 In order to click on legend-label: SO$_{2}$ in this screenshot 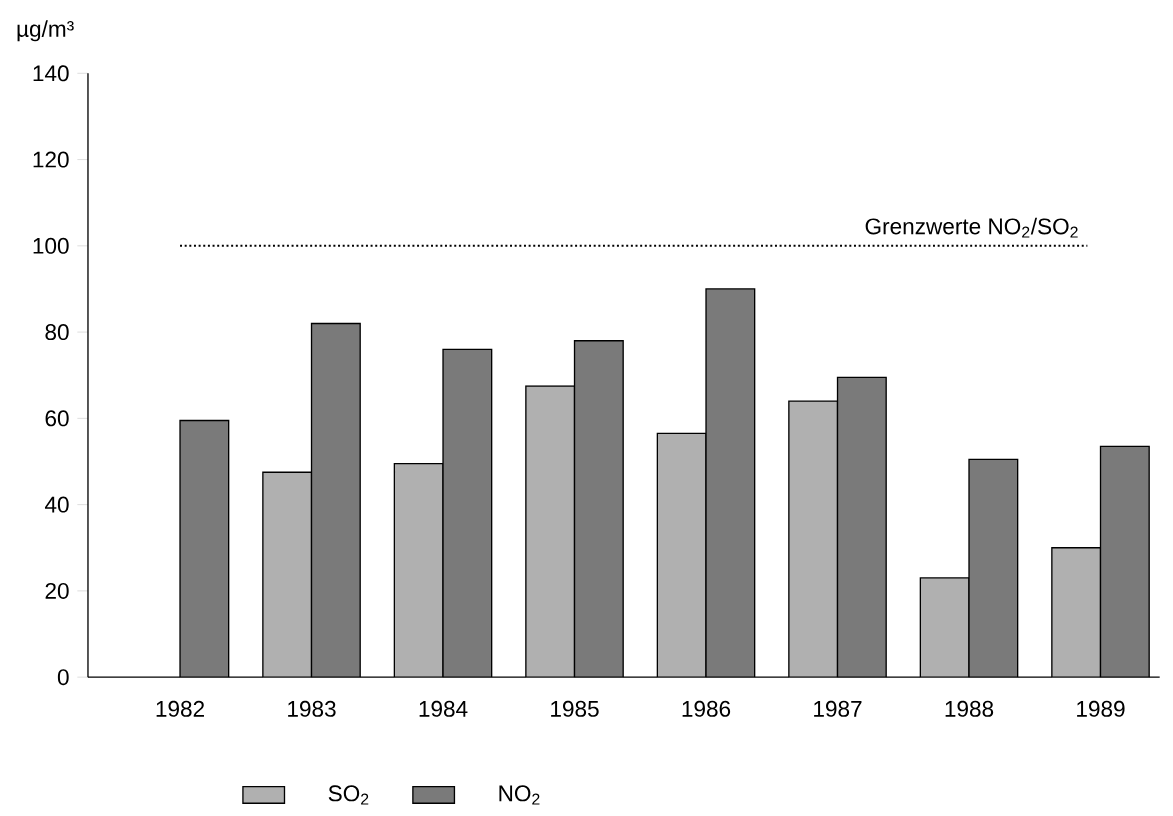, I will do `click(348, 795)`.